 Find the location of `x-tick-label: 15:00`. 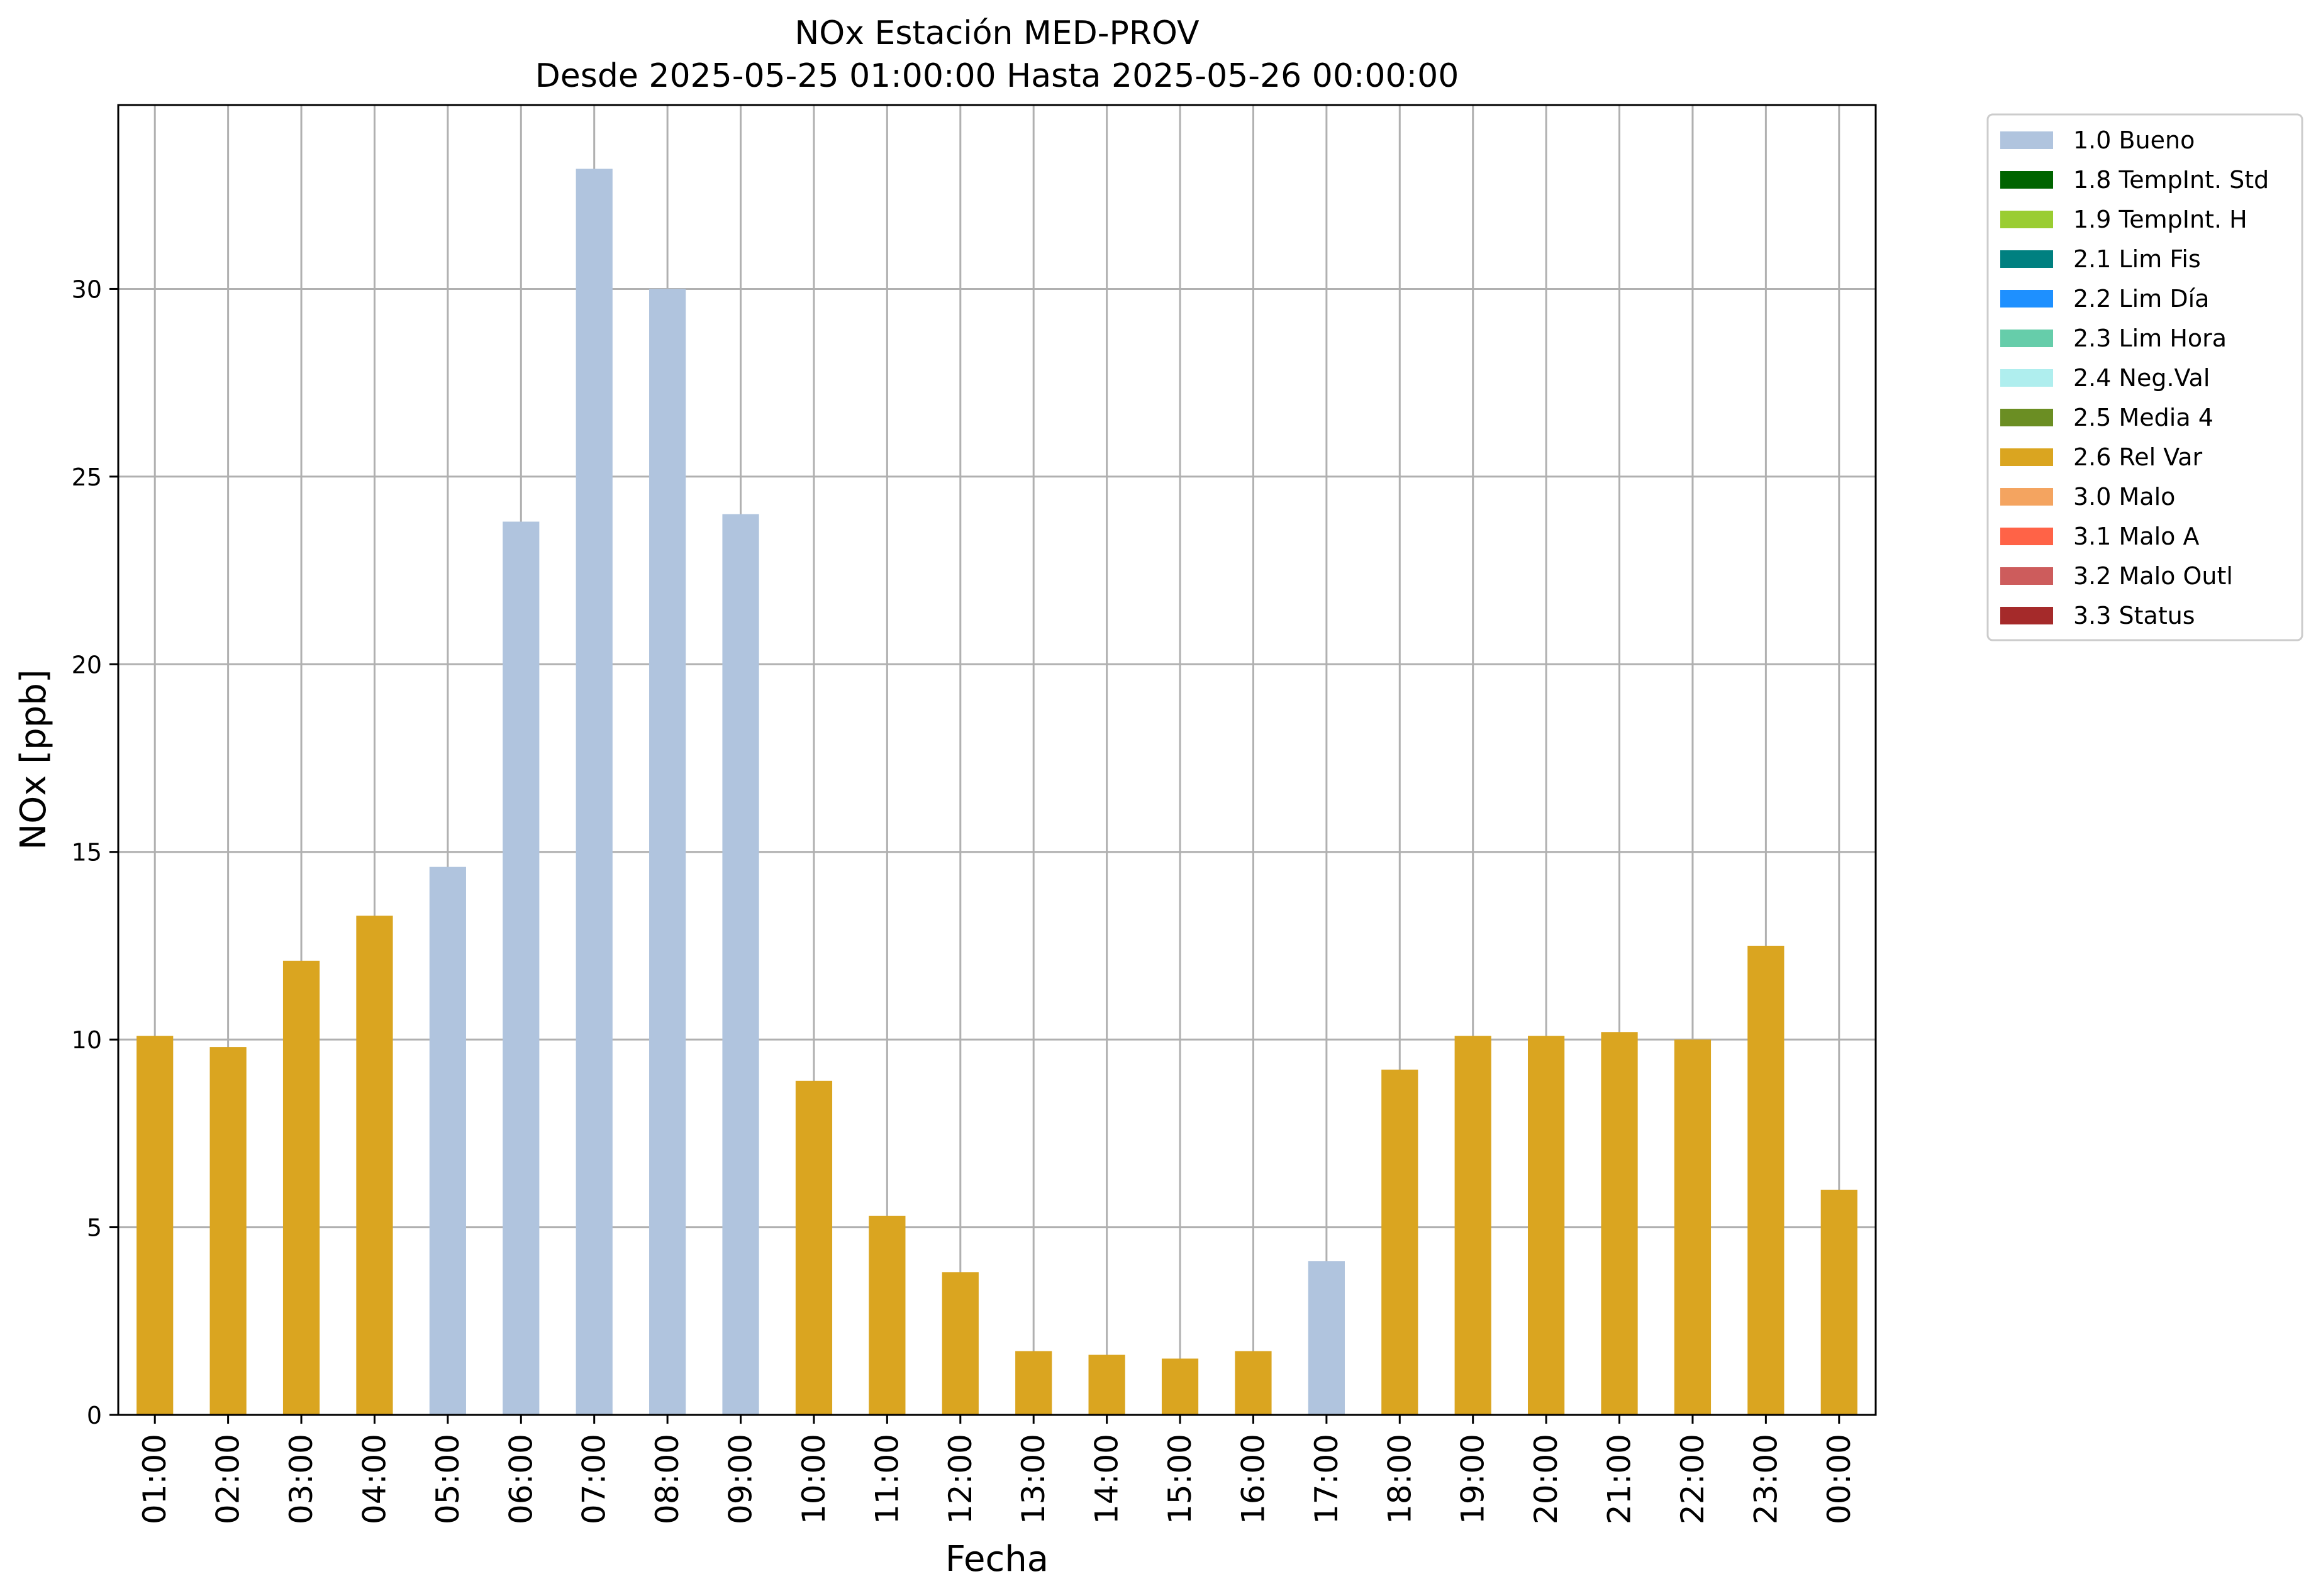

x-tick-label: 15:00 is located at coordinates (1180, 1479).